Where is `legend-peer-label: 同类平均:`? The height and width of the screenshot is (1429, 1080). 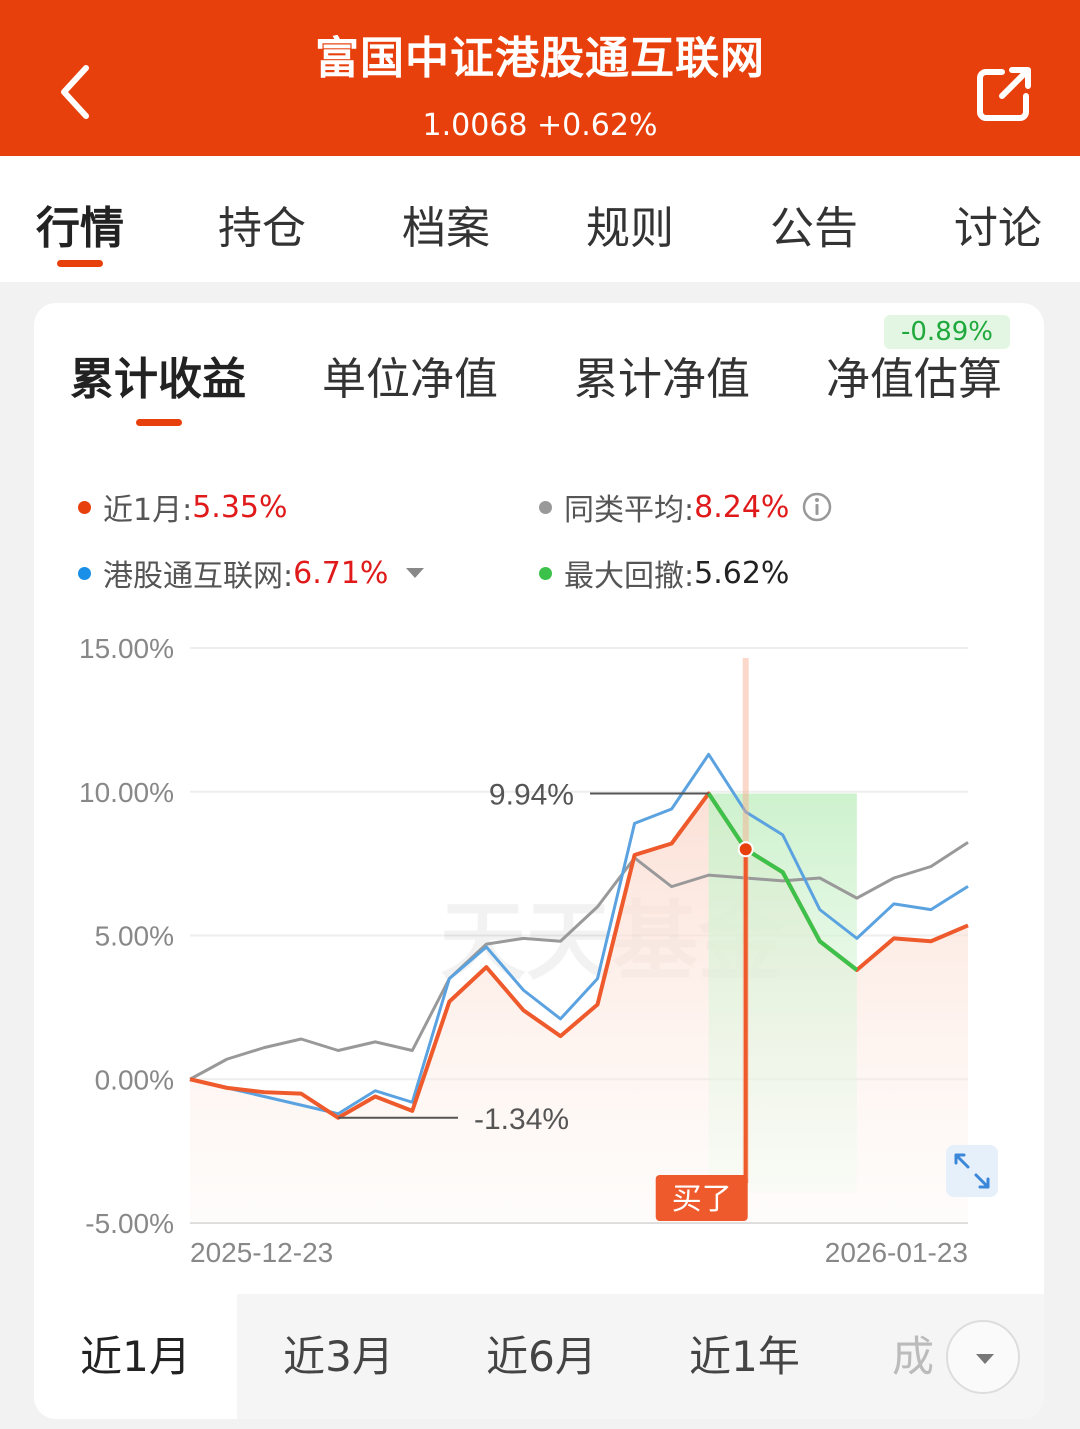 legend-peer-label: 同类平均: is located at coordinates (629, 510).